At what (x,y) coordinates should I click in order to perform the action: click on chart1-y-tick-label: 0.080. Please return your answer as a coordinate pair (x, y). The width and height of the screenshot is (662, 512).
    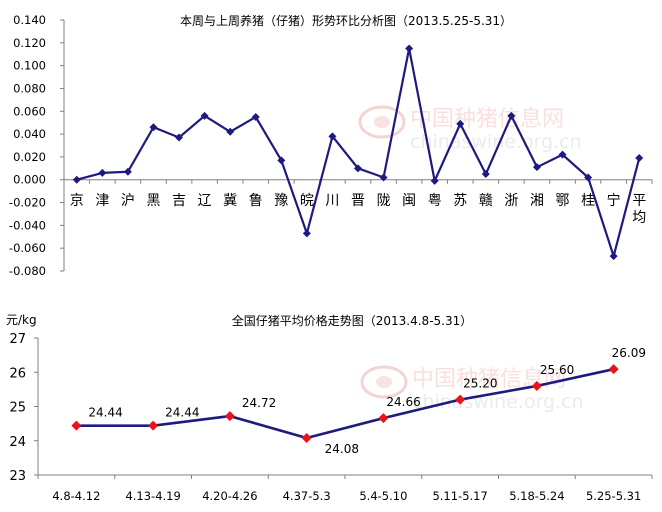
    Looking at the image, I should click on (29, 88).